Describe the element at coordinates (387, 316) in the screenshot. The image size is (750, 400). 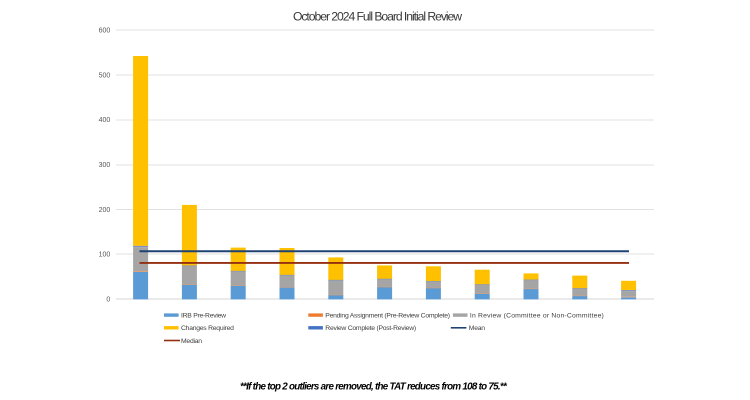
I see `svg-text:Pending Assignment (Pre-Review: Pending Assignment (Pre-Review Complete)` at that location.